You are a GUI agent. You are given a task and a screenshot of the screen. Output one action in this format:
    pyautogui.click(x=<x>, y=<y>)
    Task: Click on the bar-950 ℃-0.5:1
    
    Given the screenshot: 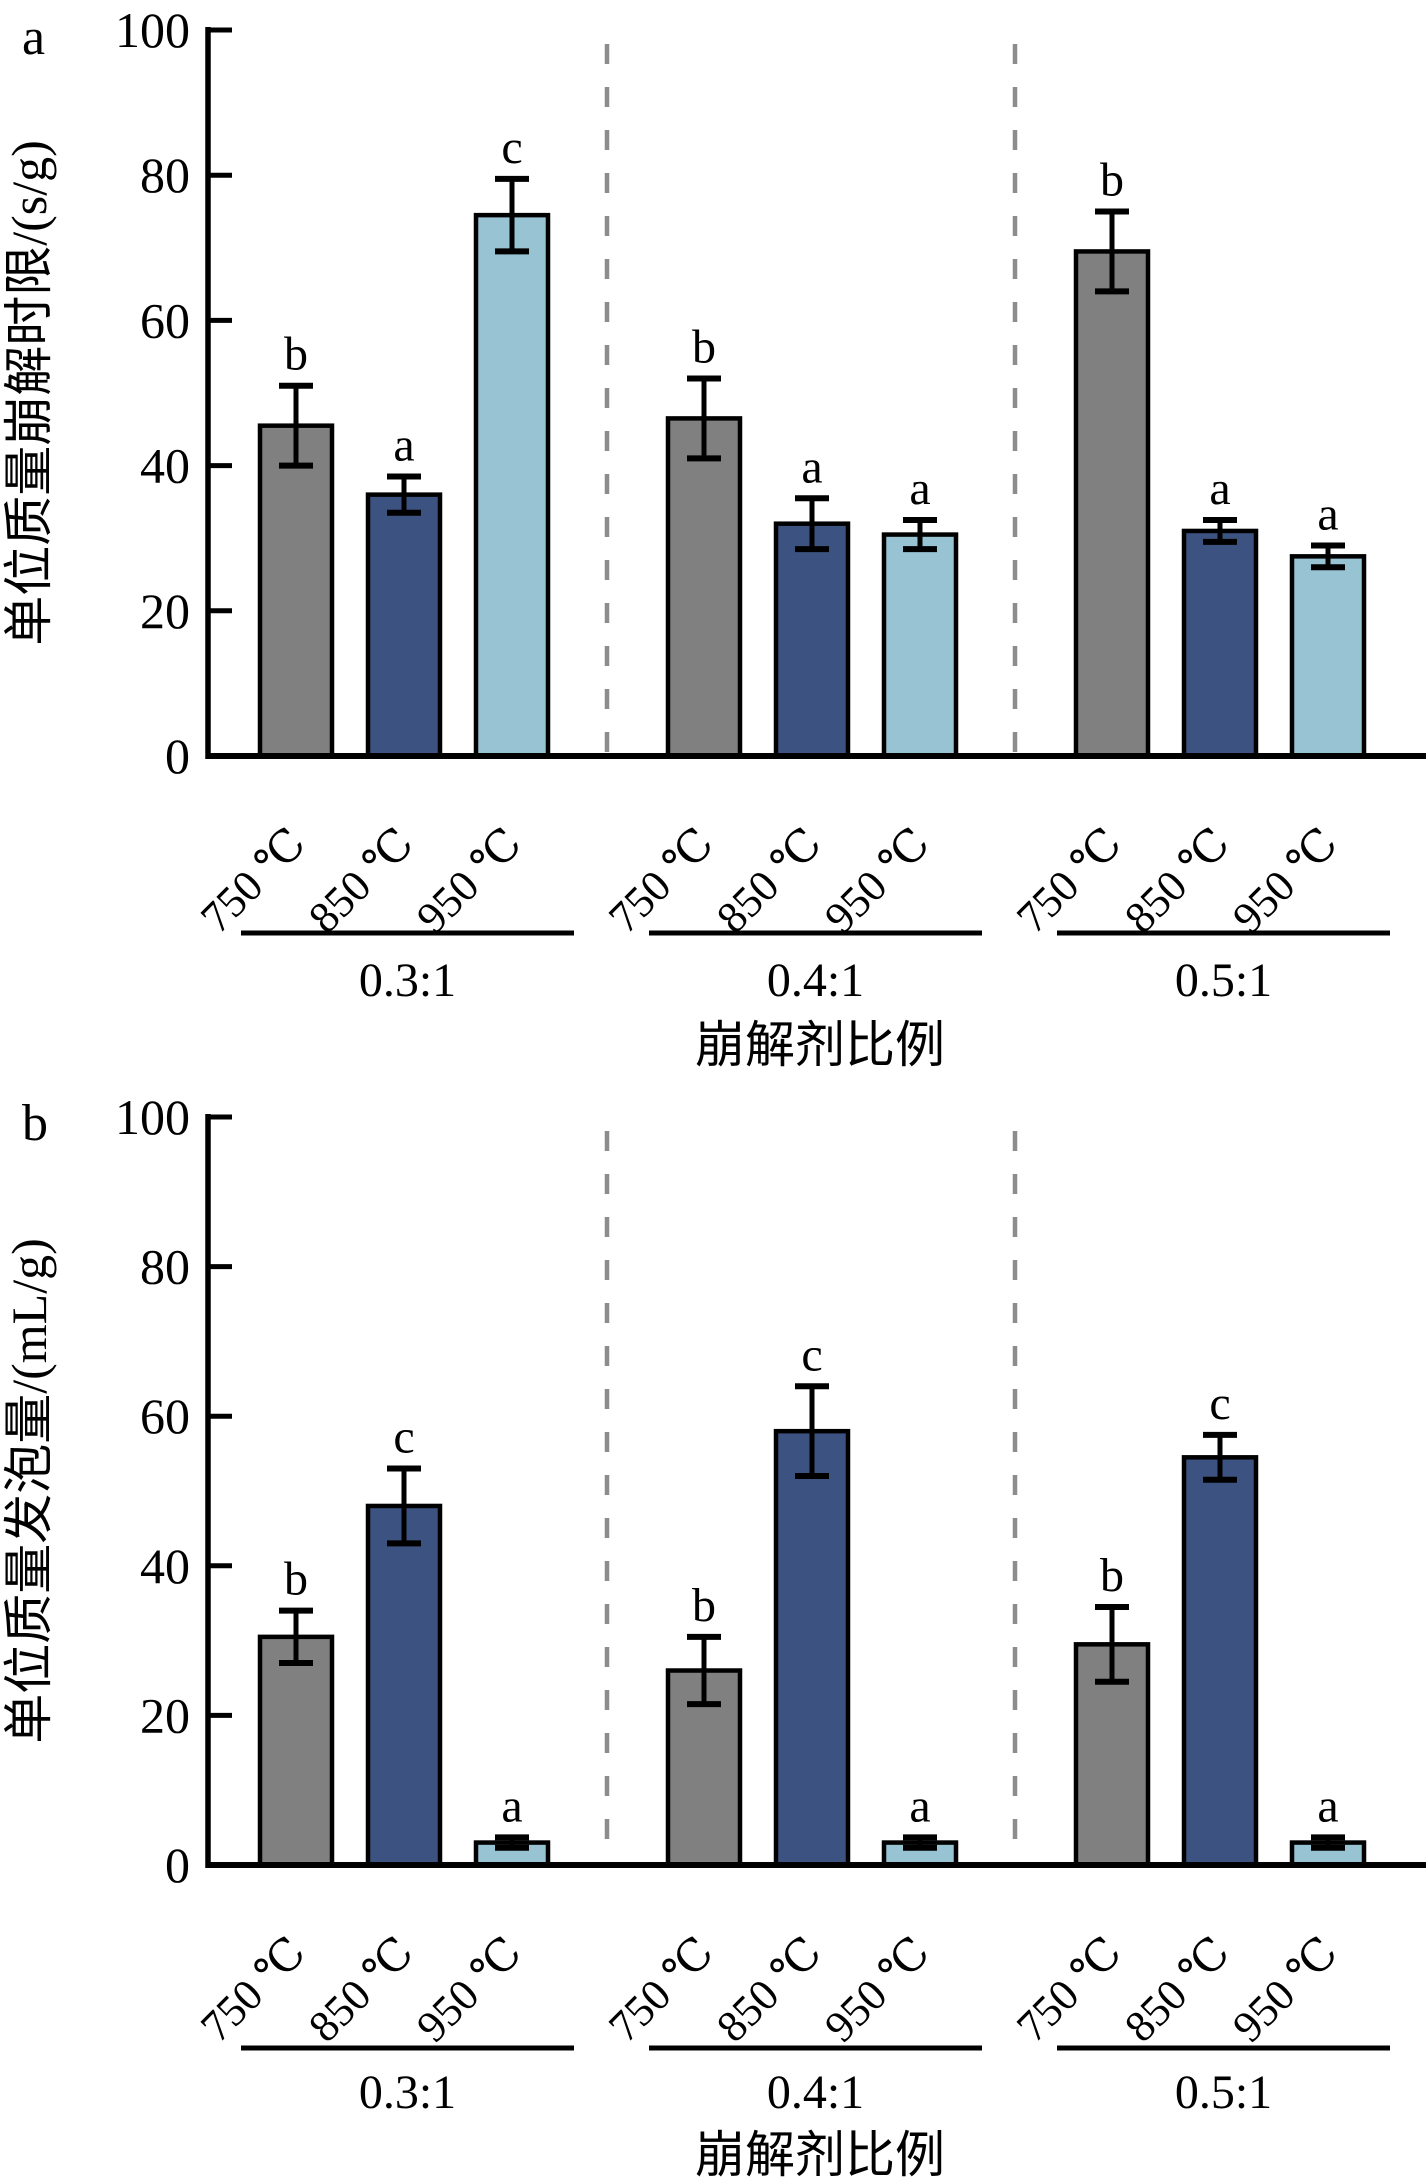 What is the action you would take?
    pyautogui.click(x=1328, y=656)
    